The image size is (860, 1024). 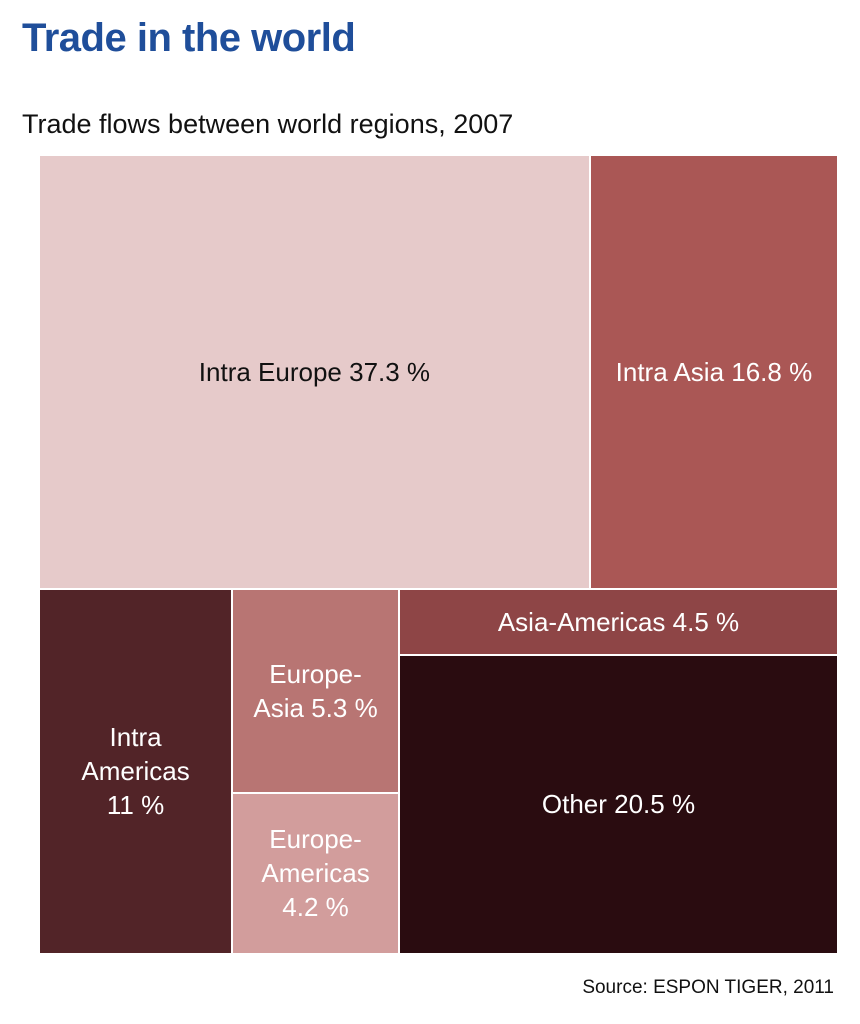 I want to click on cell-label: Asia-Americas 4.5 %, so click(x=618, y=621).